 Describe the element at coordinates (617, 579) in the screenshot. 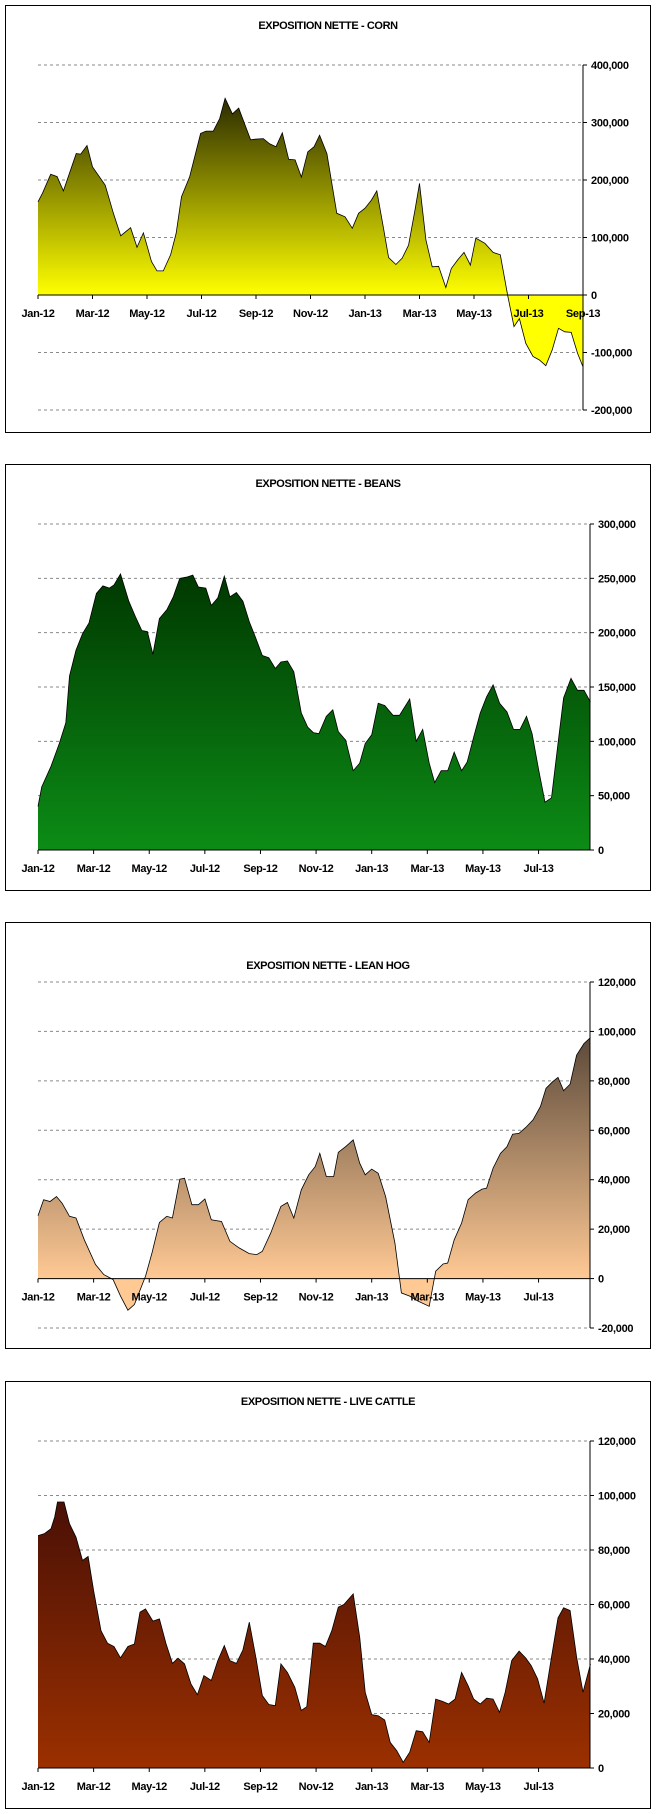

I see `y-tick-label: 250,000` at that location.